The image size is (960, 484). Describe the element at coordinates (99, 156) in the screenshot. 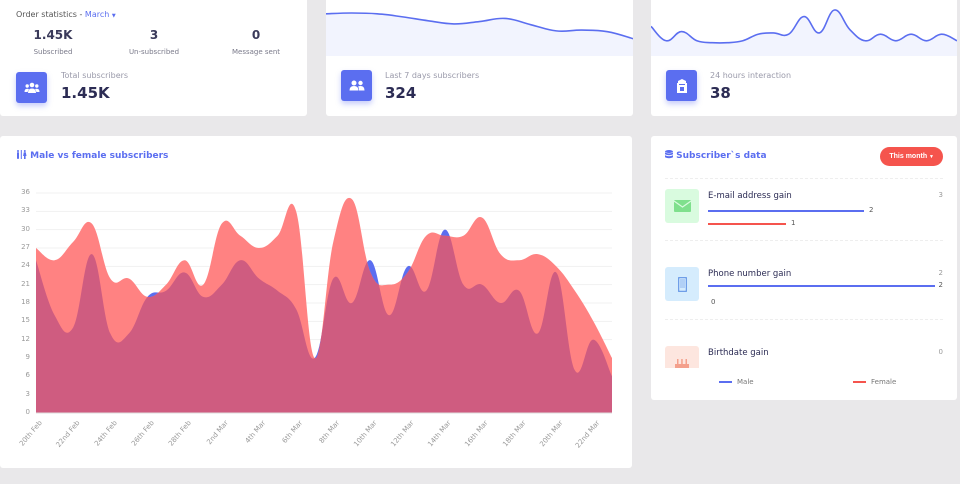

I see `gender-chart-title-text: Male vs female subscribers` at that location.